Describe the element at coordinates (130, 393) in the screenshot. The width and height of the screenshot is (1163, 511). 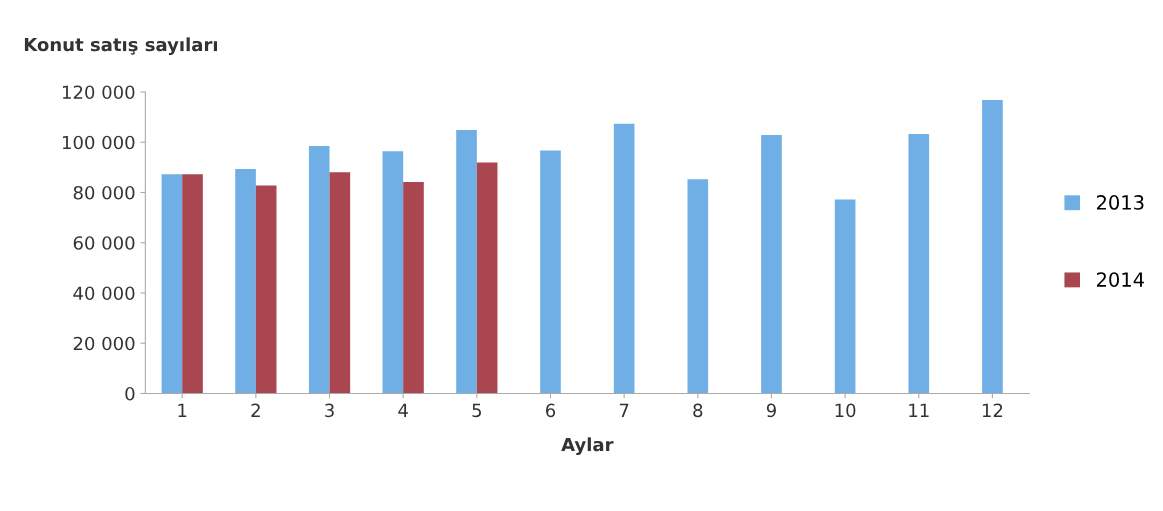
I see `y-tick-label: 0` at that location.